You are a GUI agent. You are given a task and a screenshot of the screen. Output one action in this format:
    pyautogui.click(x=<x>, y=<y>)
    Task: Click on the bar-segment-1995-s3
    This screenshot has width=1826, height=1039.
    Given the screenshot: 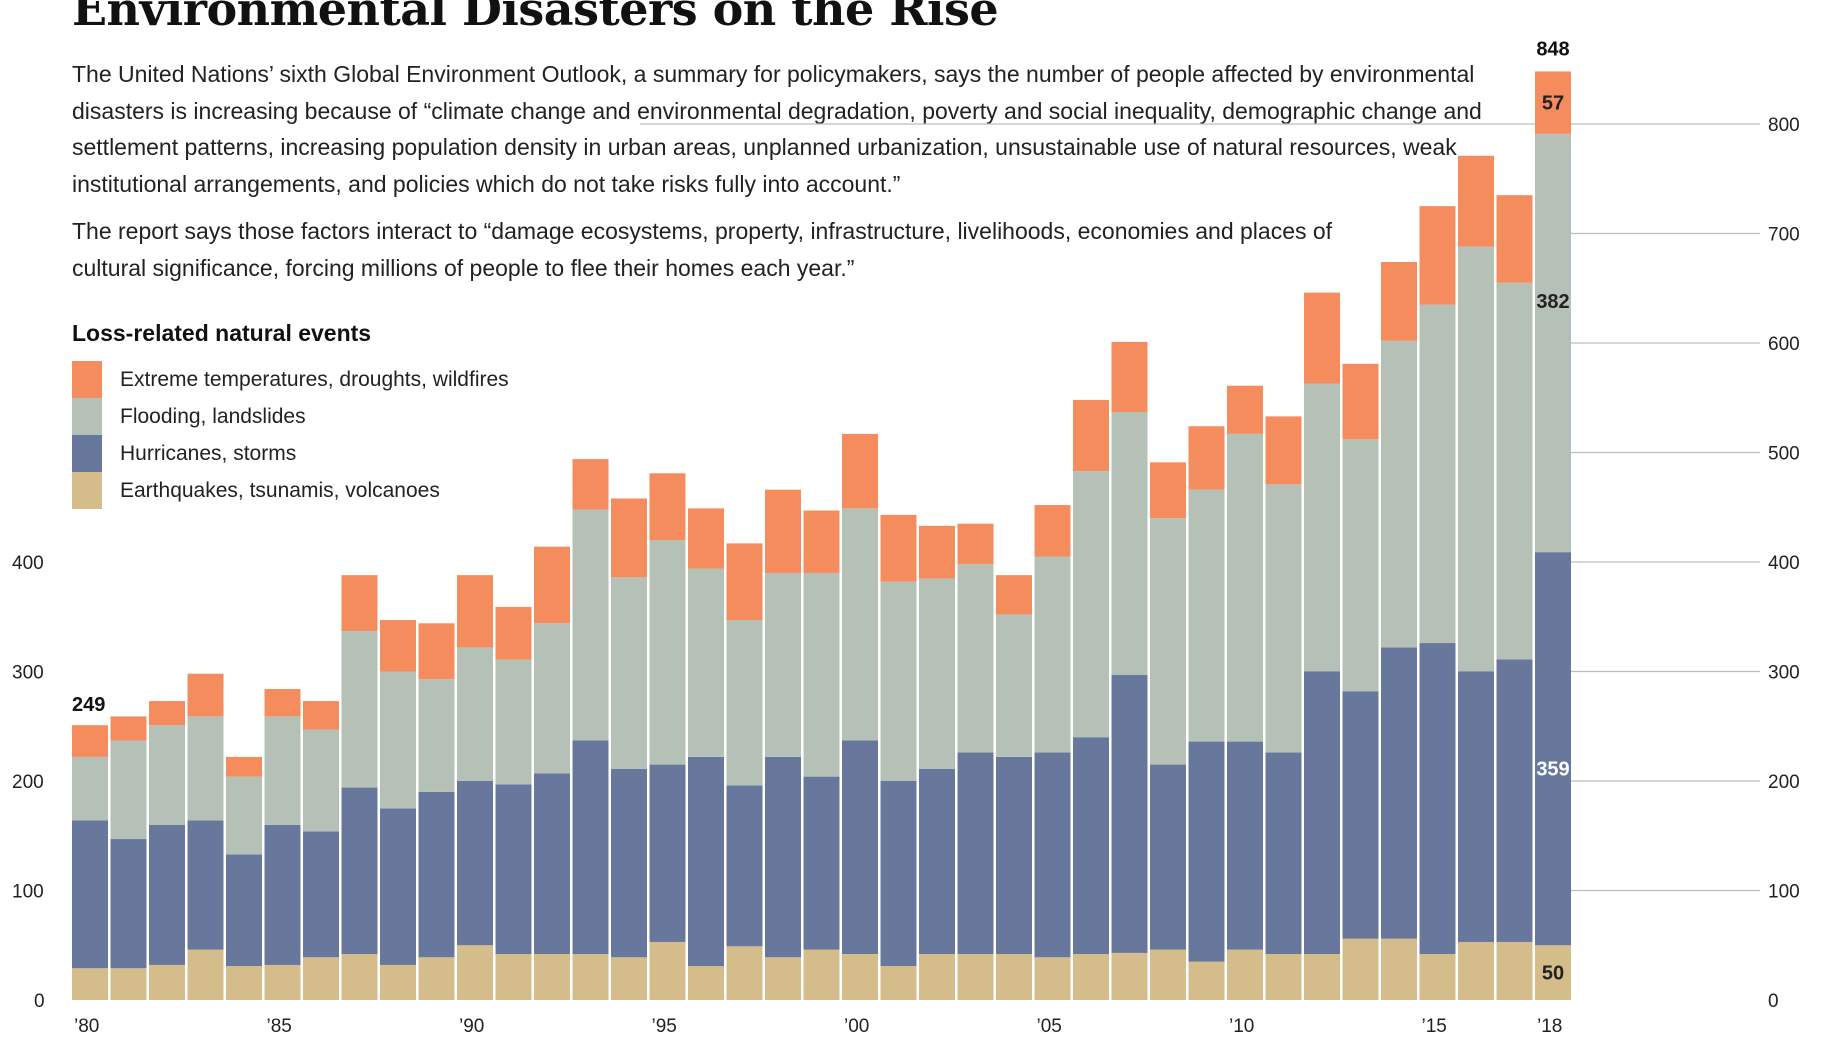 What is the action you would take?
    pyautogui.click(x=667, y=507)
    